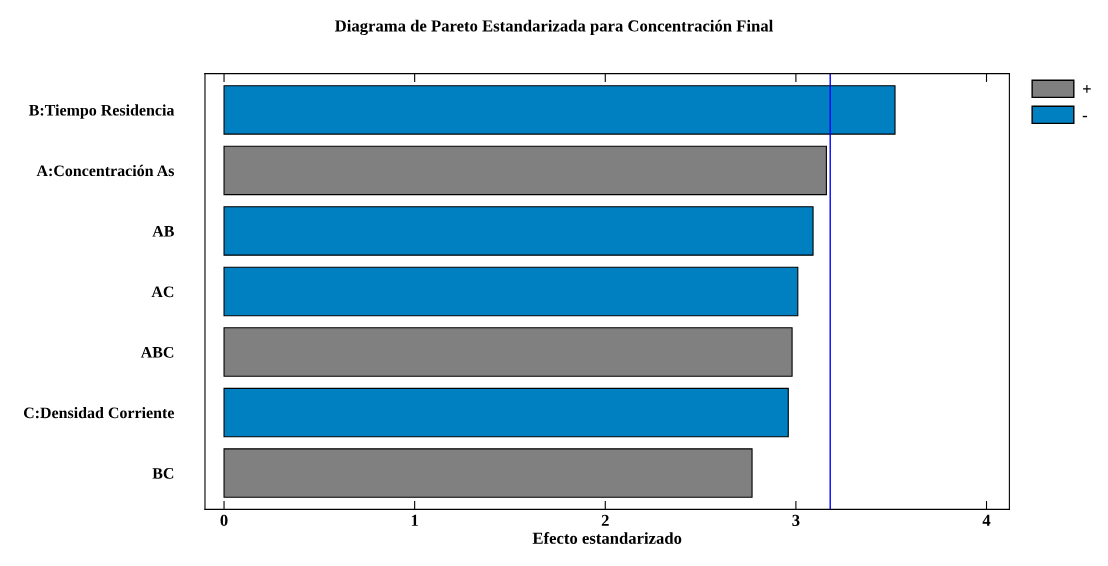 Image resolution: width=1108 pixels, height=566 pixels. What do you see at coordinates (105, 170) in the screenshot?
I see `y-tick-label: A:Concentración As` at bounding box center [105, 170].